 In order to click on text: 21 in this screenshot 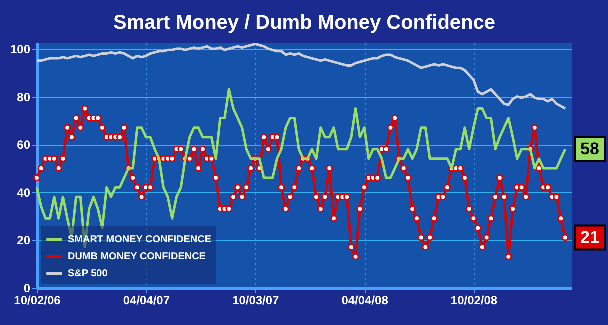, I will do `click(590, 237)`.